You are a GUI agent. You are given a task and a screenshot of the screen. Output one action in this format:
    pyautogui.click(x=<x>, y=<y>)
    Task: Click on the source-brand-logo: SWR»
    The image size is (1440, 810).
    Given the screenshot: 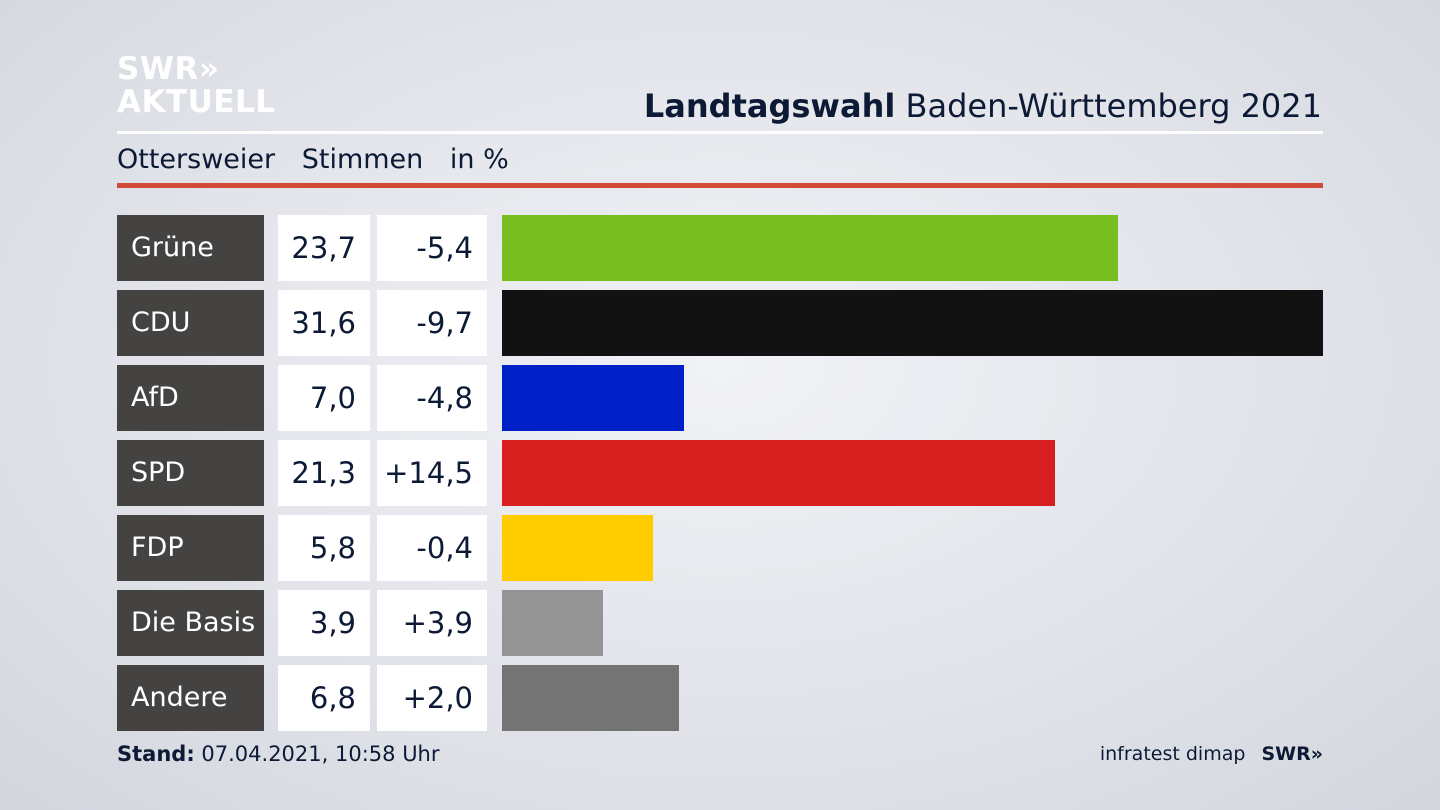 What is the action you would take?
    pyautogui.click(x=1292, y=754)
    